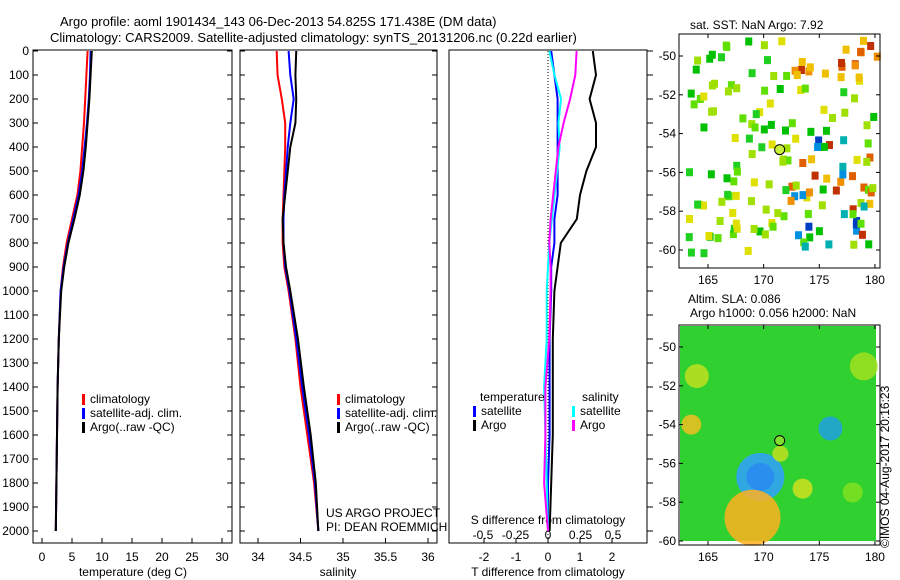 The width and height of the screenshot is (900, 580). I want to click on sst-xtick-label: 165, so click(708, 280).